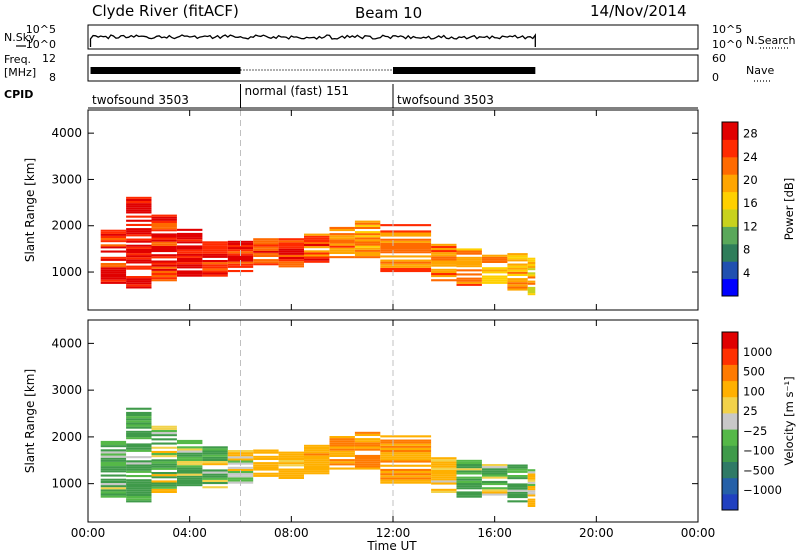 The width and height of the screenshot is (800, 554). Describe the element at coordinates (750, 180) in the screenshot. I see `colorbar-tick-label: 20` at that location.